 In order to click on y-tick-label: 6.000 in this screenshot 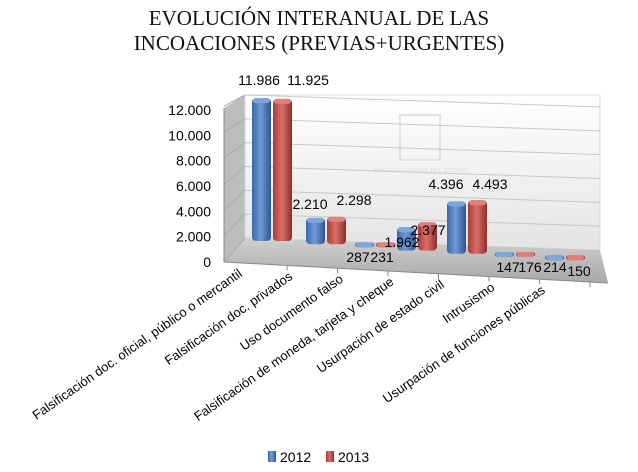, I will do `click(193, 186)`.